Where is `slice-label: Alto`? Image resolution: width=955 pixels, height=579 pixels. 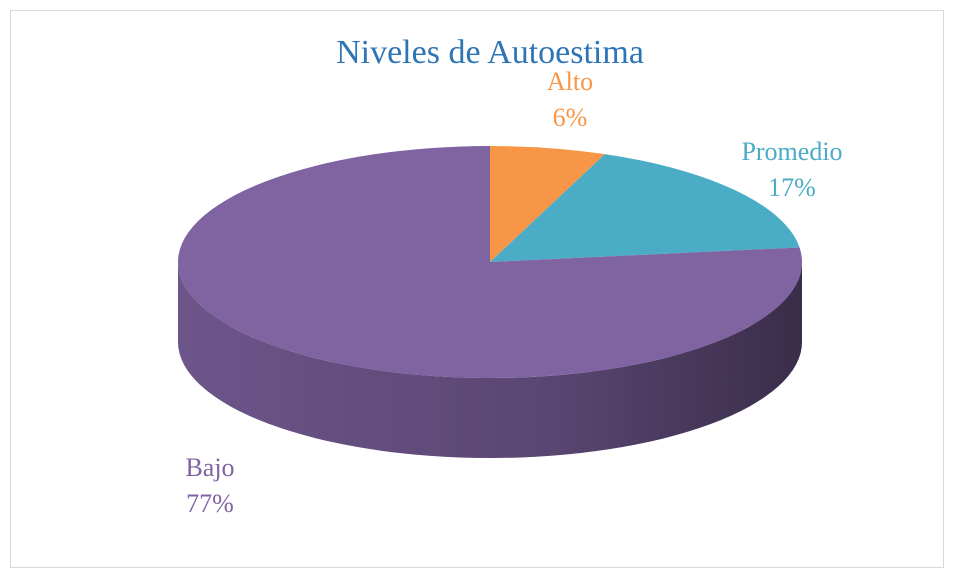 slice-label: Alto is located at coordinates (570, 81).